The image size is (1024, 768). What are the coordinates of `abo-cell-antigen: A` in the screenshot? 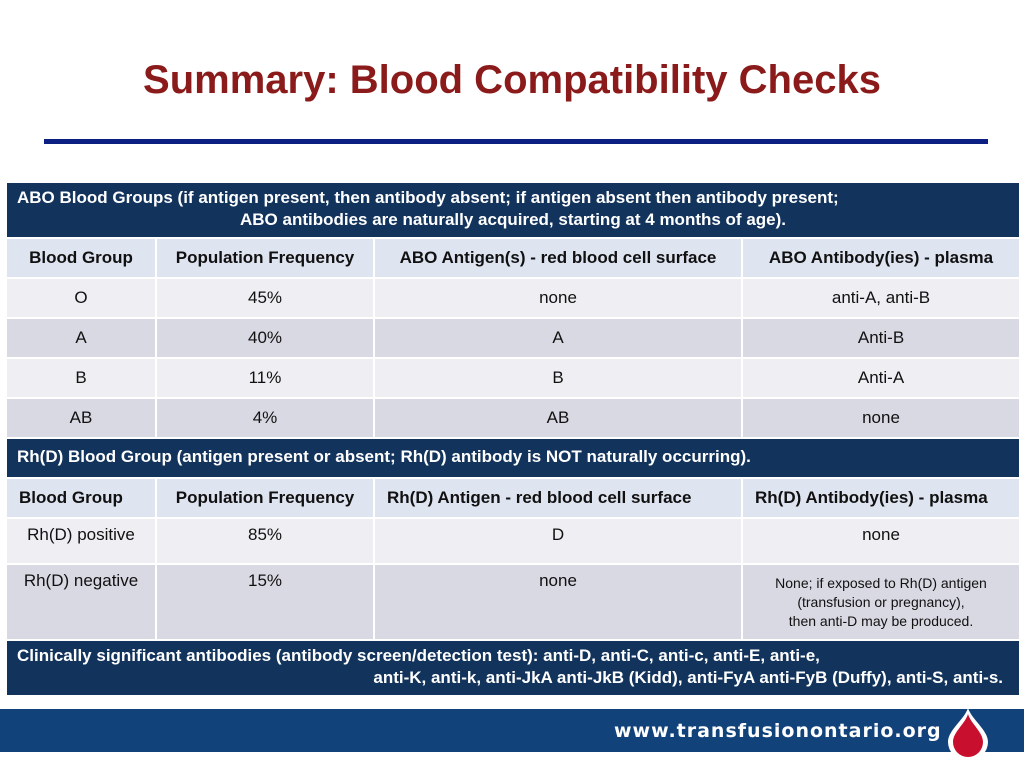 It's located at (558, 338).